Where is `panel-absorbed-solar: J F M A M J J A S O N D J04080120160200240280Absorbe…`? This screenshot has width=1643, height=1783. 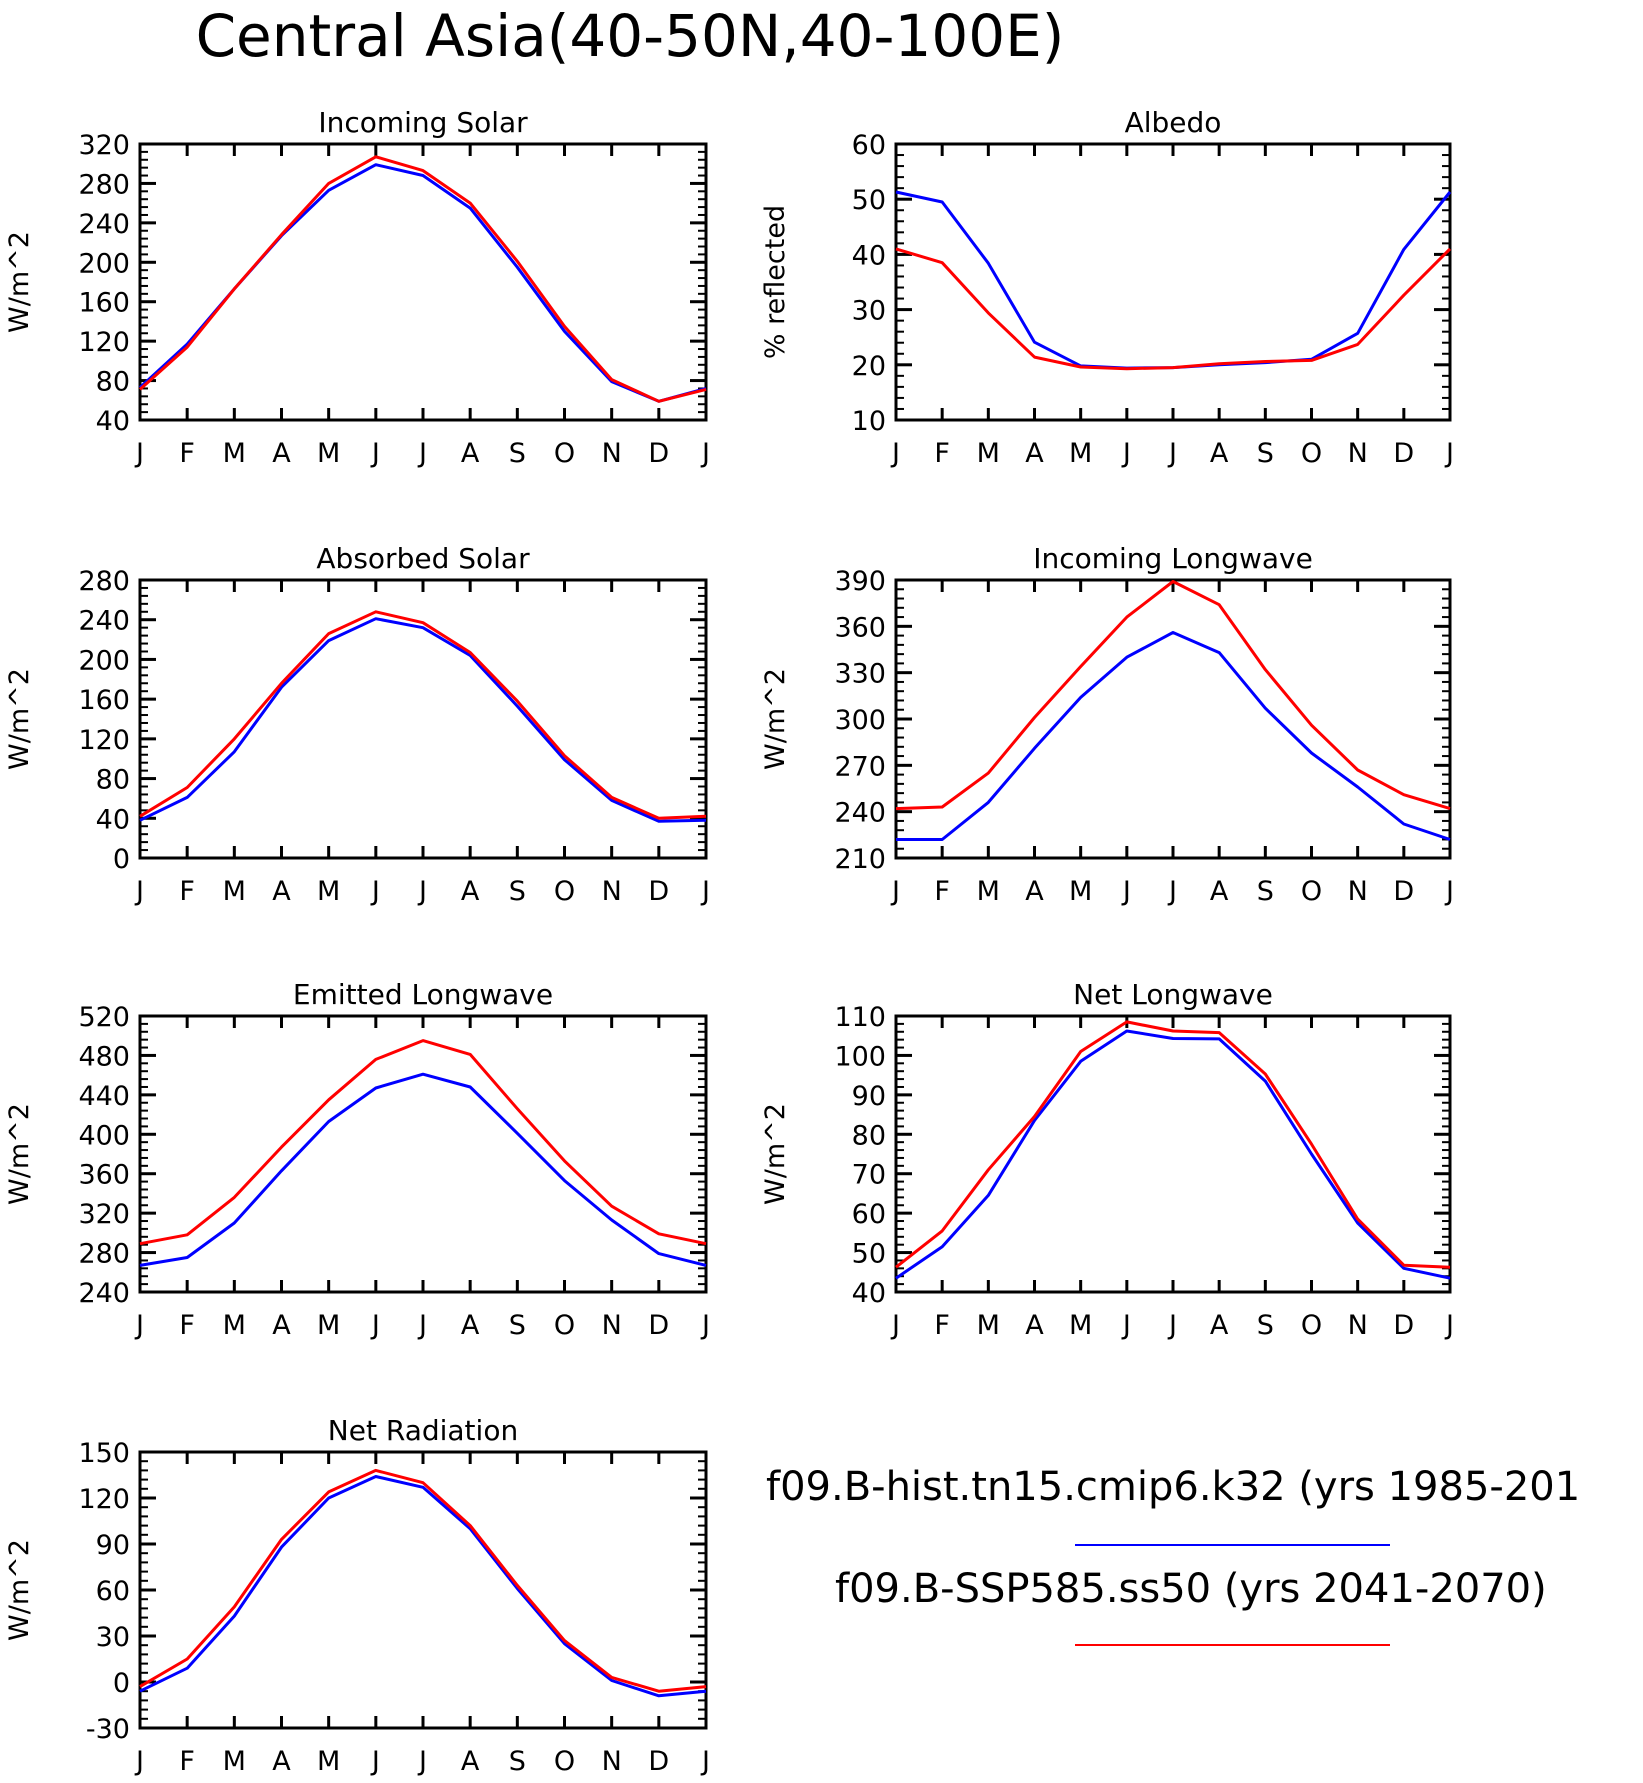 panel-absorbed-solar: J F M A M J J A S O N D J04080120160200240280Absorbe… is located at coordinates (357, 724).